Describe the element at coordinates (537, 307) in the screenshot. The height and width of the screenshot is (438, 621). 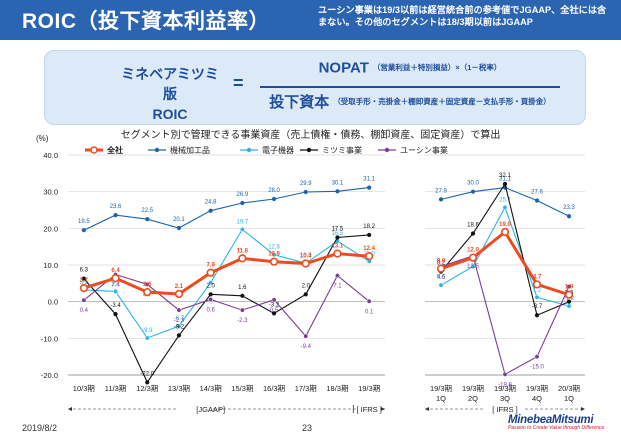
I see `data-label: -3.7` at that location.